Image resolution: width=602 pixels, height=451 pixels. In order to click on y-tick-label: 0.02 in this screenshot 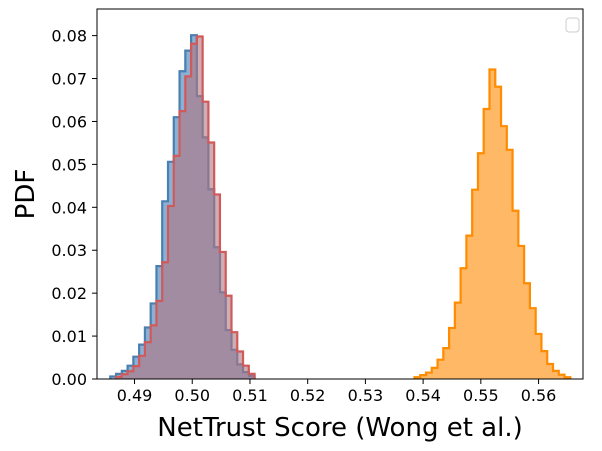, I will do `click(69, 293)`.